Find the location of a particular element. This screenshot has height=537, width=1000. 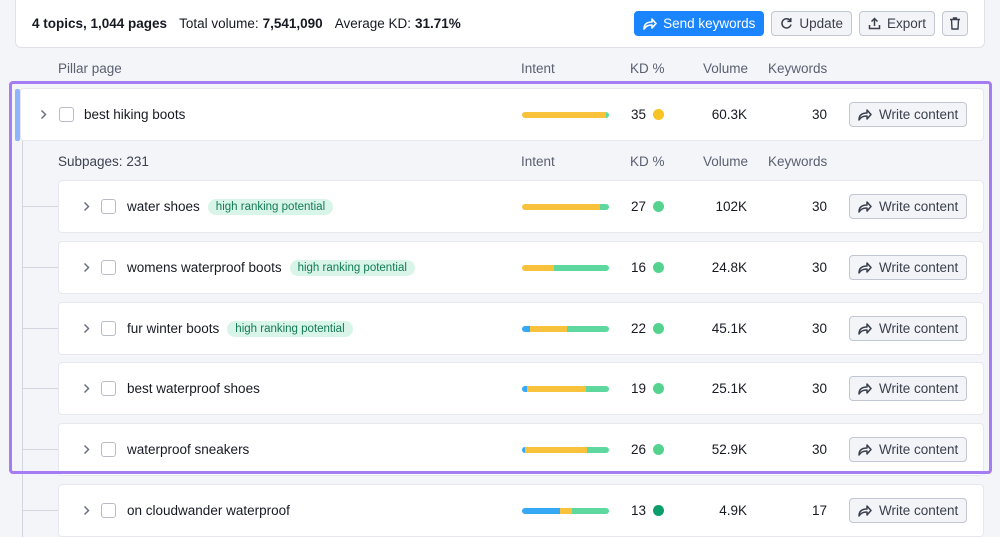

pillar-accent-bar is located at coordinates (17, 115).